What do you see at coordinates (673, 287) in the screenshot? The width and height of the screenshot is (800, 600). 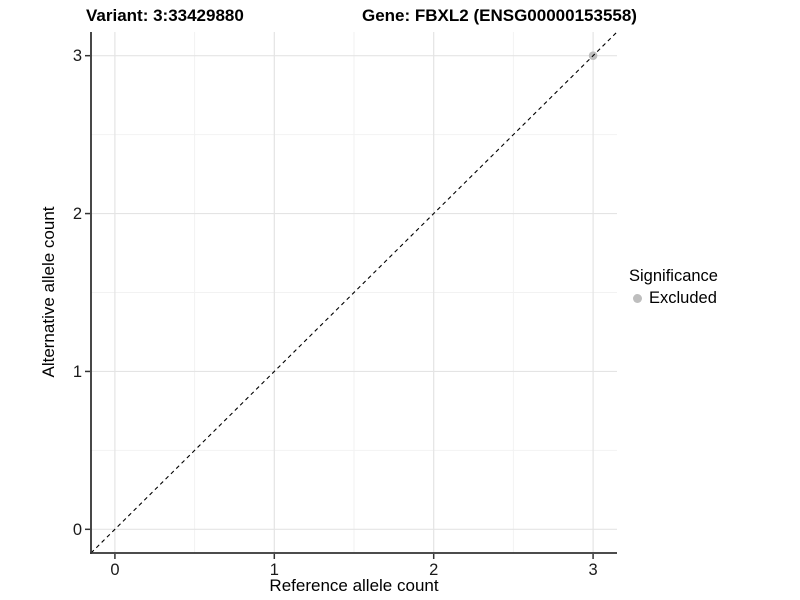 I see `legend: Significance Excluded` at bounding box center [673, 287].